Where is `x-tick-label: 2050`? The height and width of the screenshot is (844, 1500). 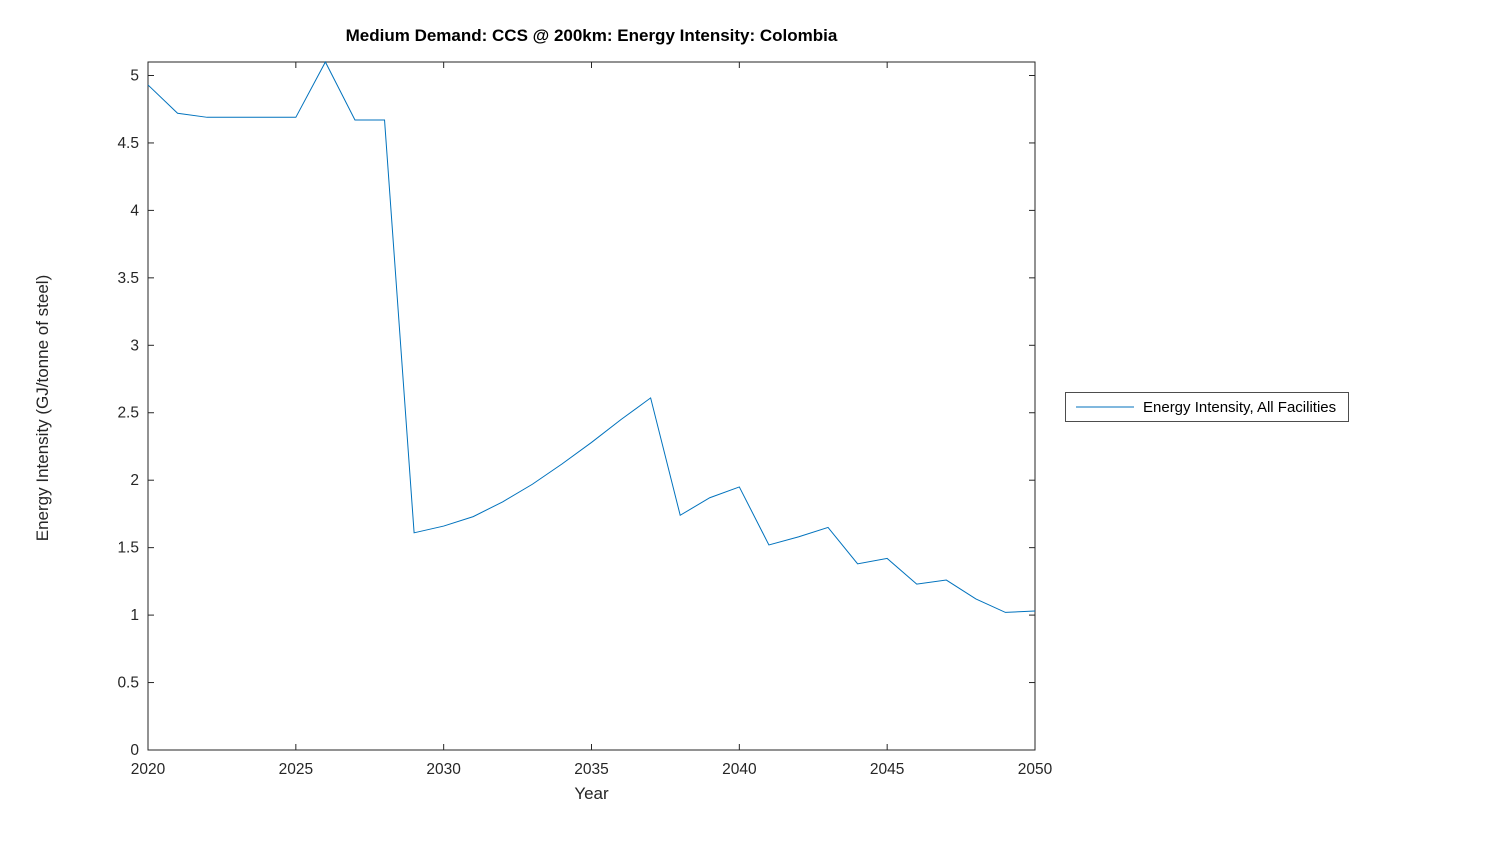 x-tick-label: 2050 is located at coordinates (1035, 769).